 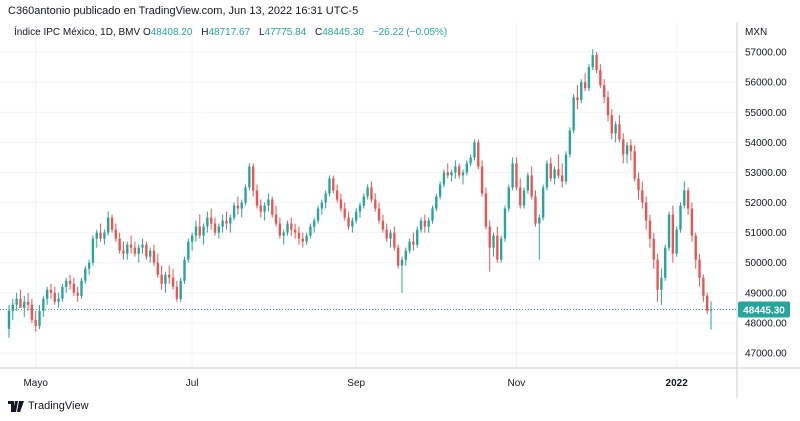 I want to click on tradingview-footer: TradingView, so click(x=48, y=406).